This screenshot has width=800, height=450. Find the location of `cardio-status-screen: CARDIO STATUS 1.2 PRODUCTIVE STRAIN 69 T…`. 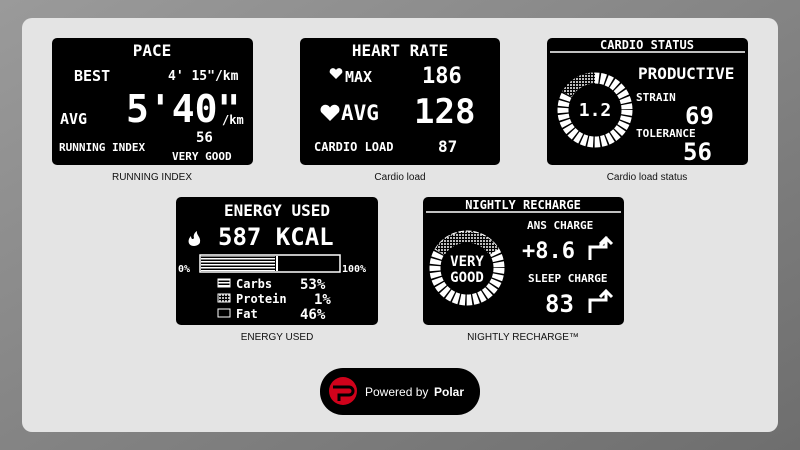

cardio-status-screen: CARDIO STATUS 1.2 PRODUCTIVE STRAIN 69 T… is located at coordinates (647, 102).